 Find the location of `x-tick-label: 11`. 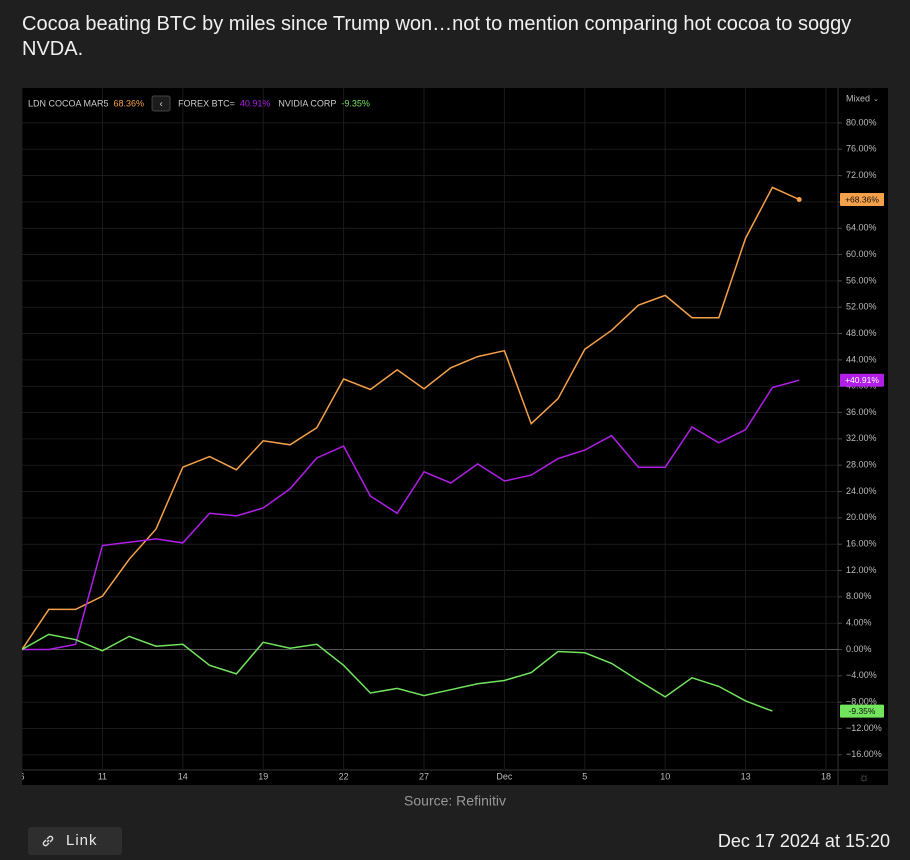

x-tick-label: 11 is located at coordinates (102, 776).